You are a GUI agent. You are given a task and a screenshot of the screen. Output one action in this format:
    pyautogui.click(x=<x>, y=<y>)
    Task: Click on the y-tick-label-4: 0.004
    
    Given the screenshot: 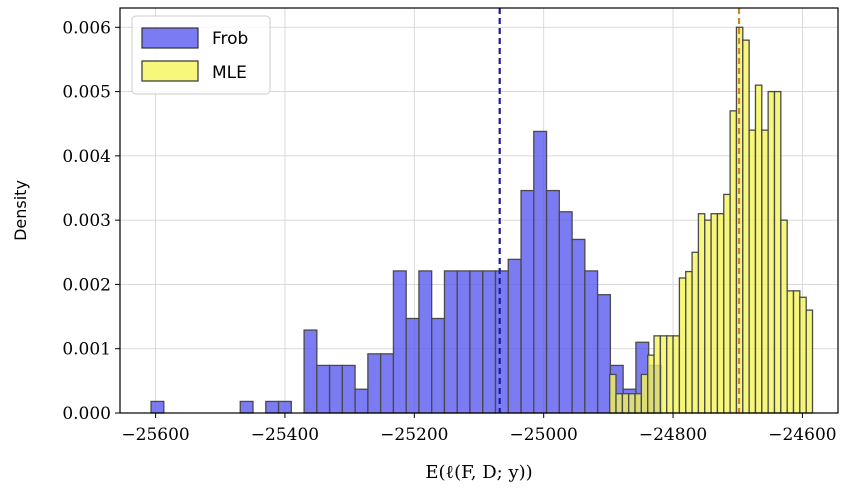 What is the action you would take?
    pyautogui.click(x=86, y=157)
    